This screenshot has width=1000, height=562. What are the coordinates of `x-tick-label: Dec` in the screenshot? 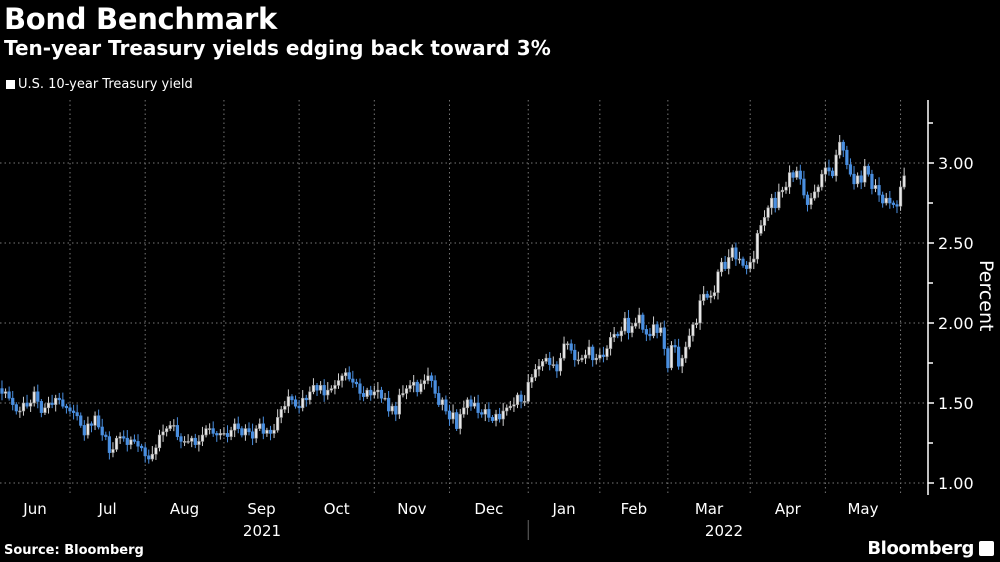 It's located at (488, 509).